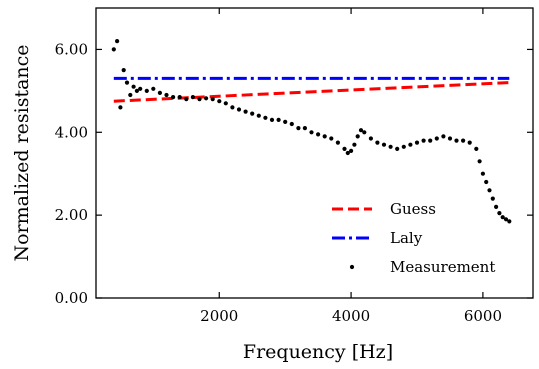  I want to click on legend-label-laly: Laly, so click(406, 238).